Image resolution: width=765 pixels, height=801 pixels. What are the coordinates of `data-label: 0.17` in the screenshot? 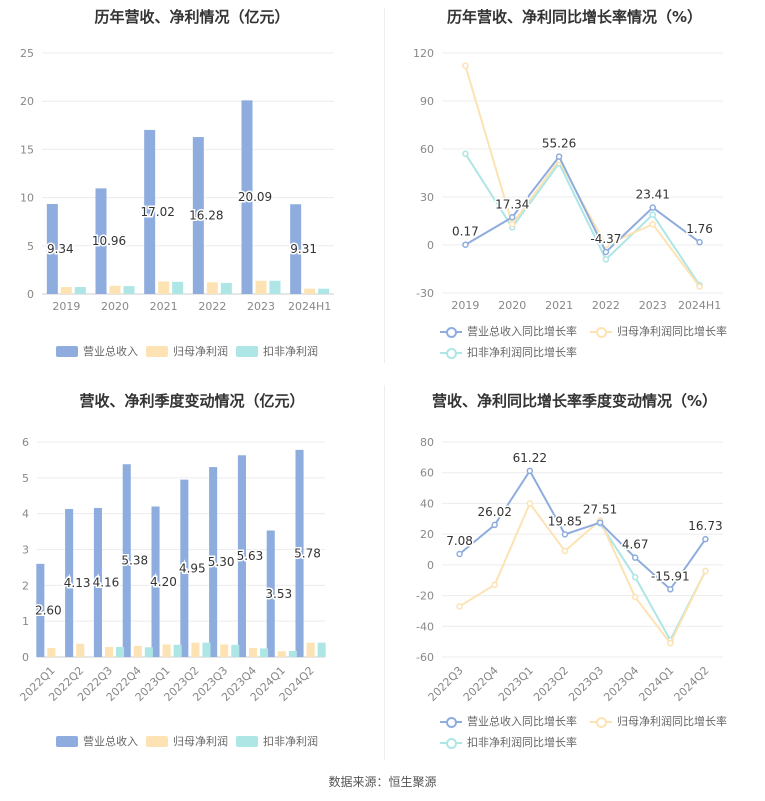 It's located at (465, 232).